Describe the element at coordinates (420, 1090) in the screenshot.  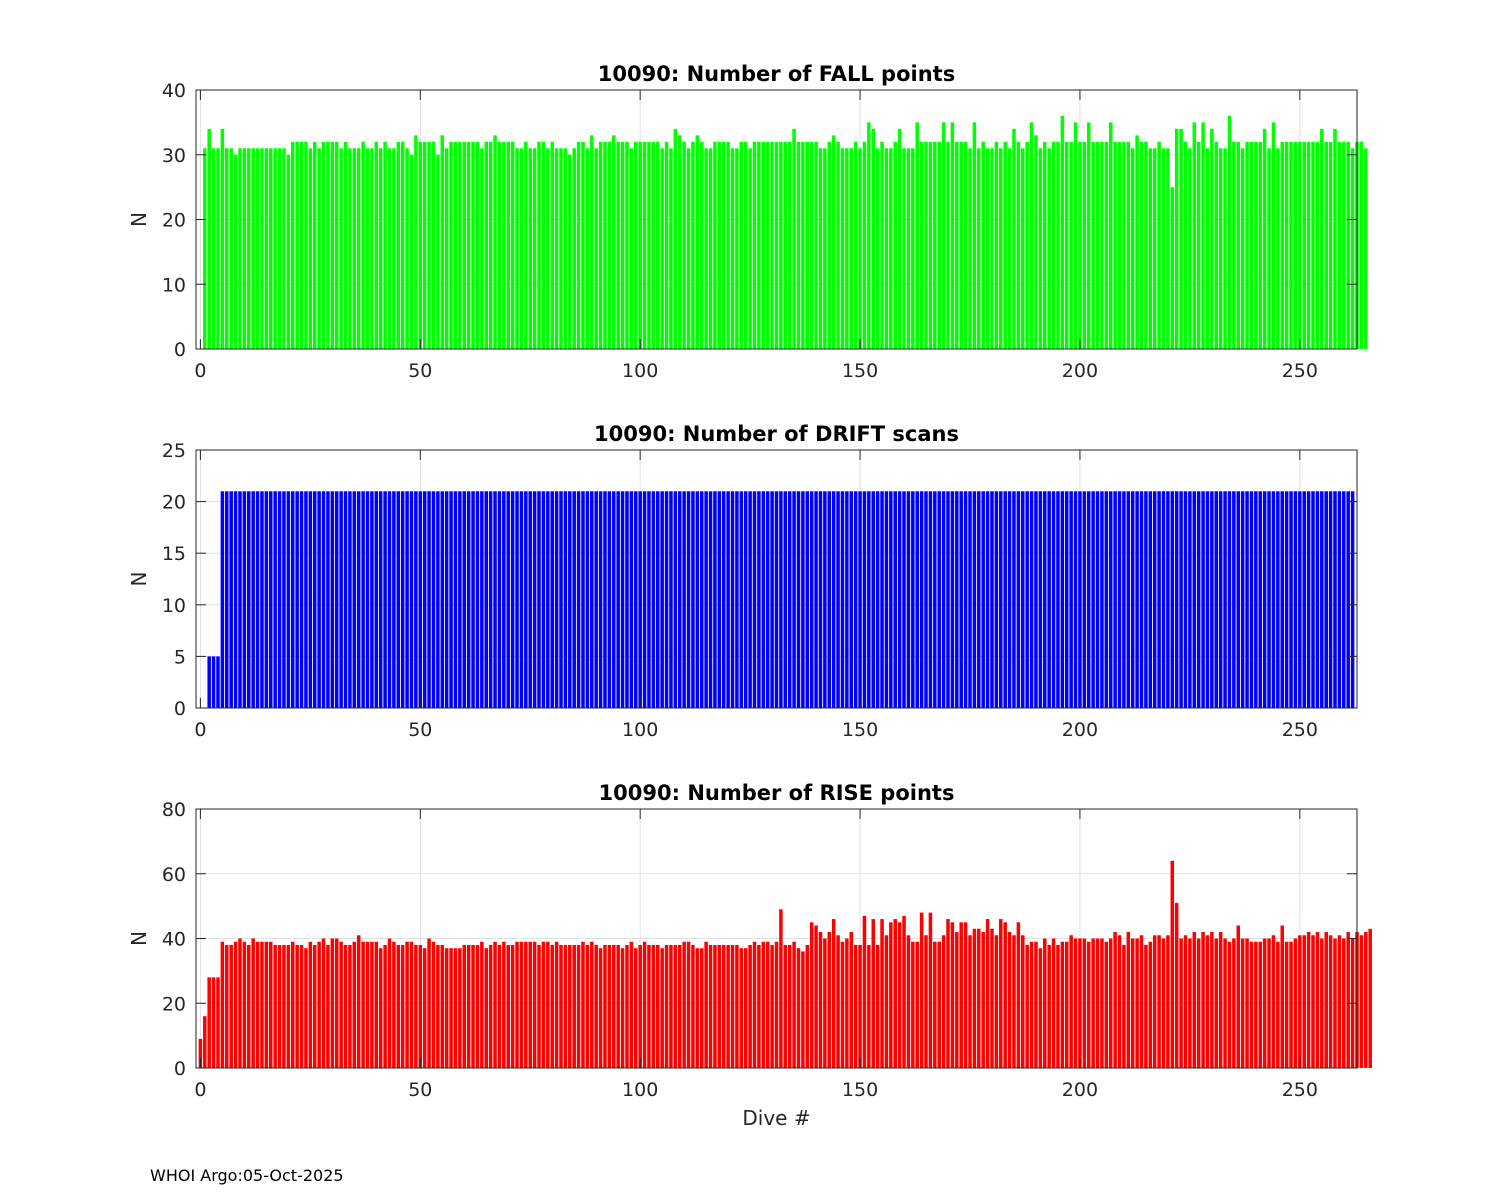
I see `x-tick-label: 50` at that location.